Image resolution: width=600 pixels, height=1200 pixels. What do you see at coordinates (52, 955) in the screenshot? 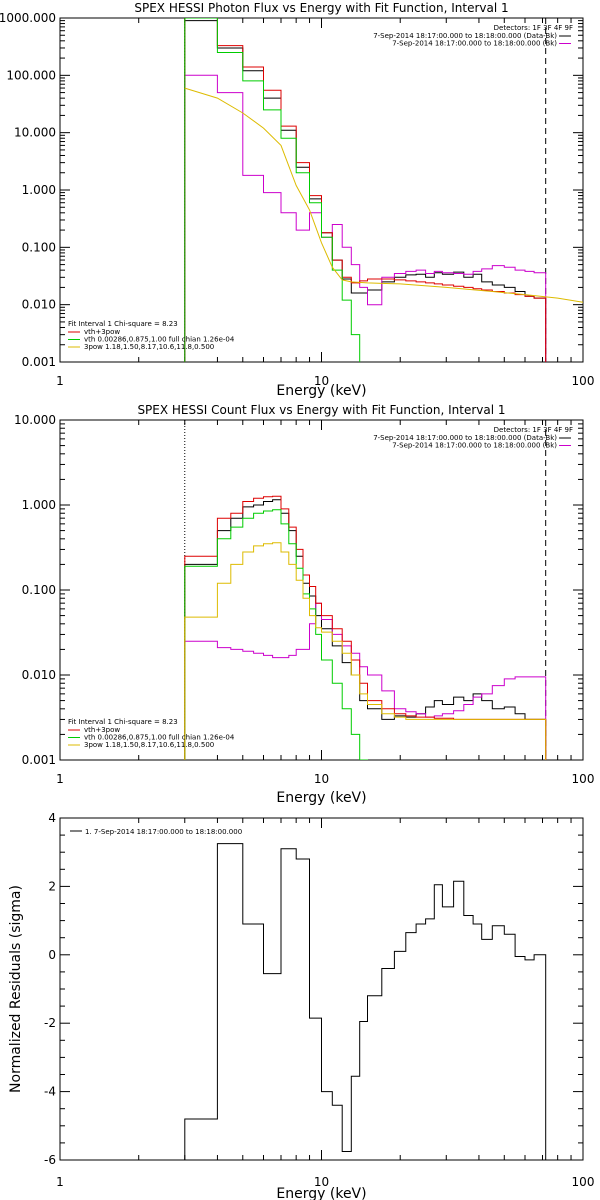
I see `y-tick-label: 0` at bounding box center [52, 955].